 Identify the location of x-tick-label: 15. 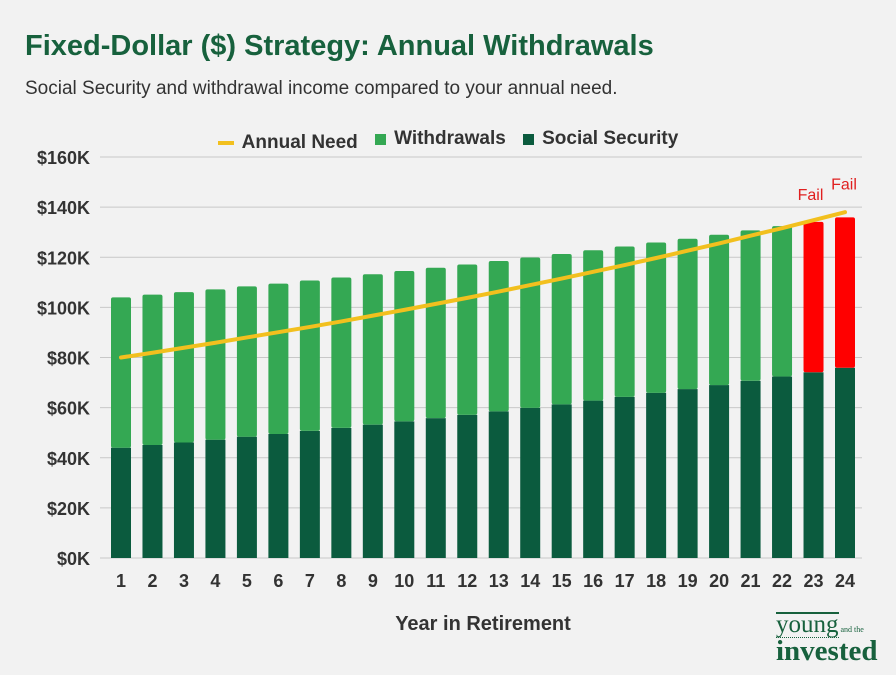
(562, 581).